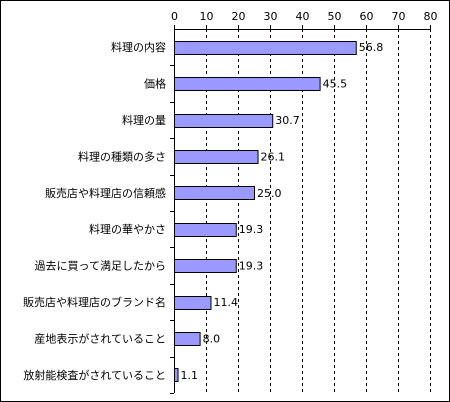 Image resolution: width=450 pixels, height=402 pixels. What do you see at coordinates (335, 16) in the screenshot?
I see `x-tick-label-50: 50` at bounding box center [335, 16].